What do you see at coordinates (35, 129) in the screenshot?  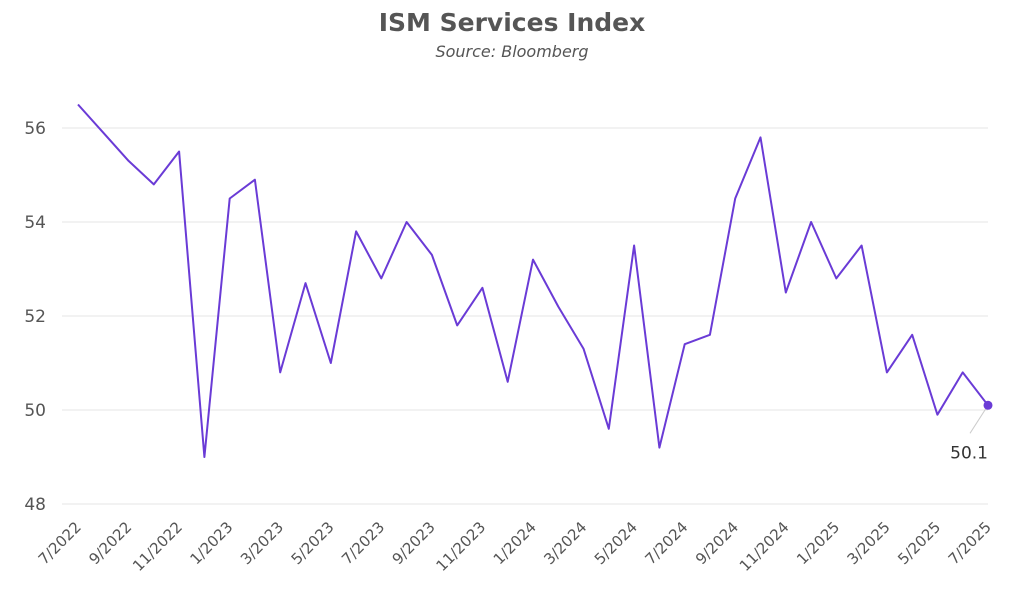 I see `y-tick-label: 56` at bounding box center [35, 129].